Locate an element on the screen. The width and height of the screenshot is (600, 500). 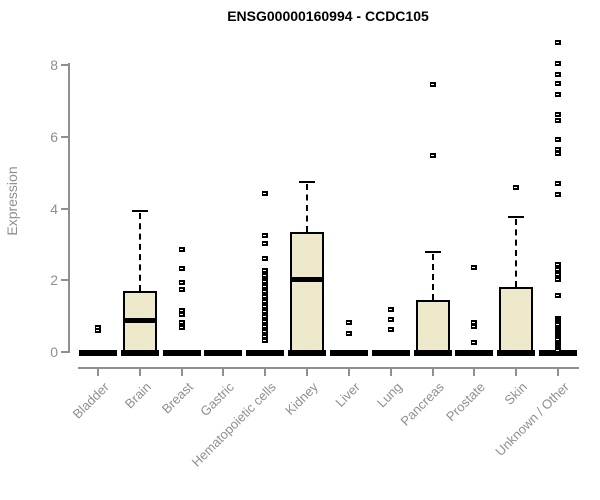
y-axis-label: Expression is located at coordinates (12, 201).